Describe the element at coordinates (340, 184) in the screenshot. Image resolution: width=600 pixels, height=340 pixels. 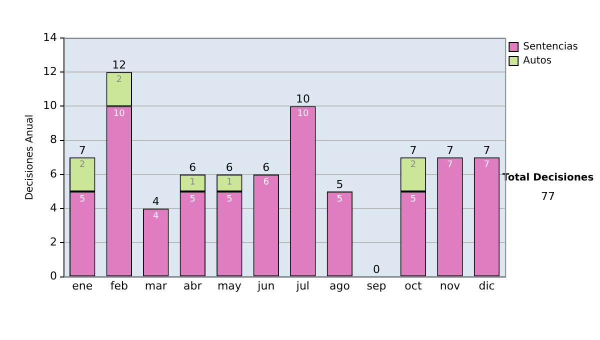
I see `total-label: 5` at that location.